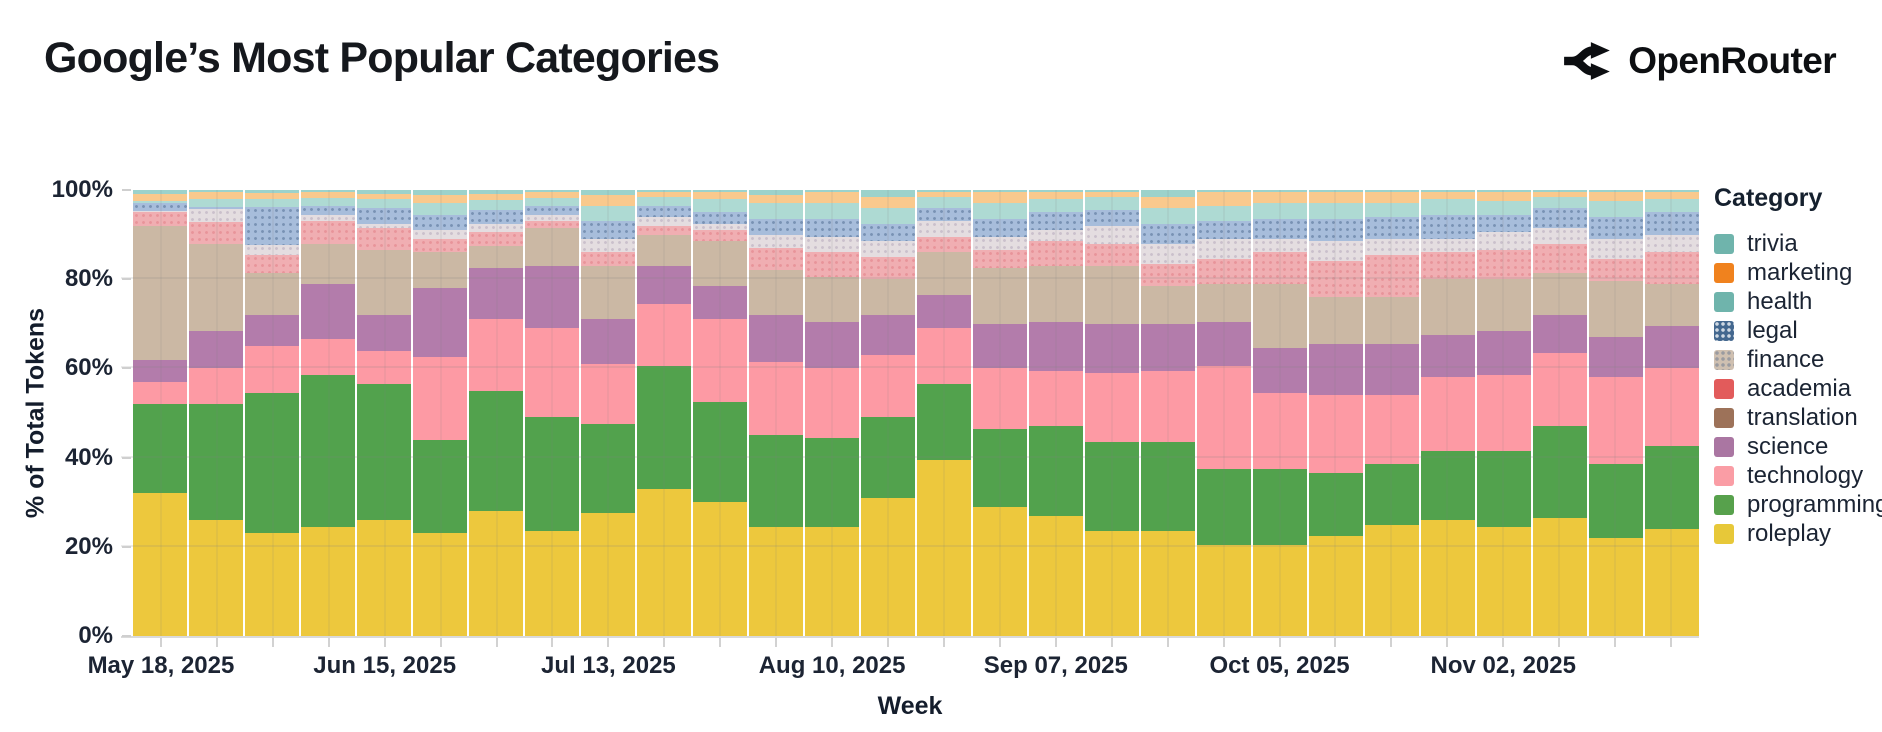  I want to click on legend-item-translation: translation, so click(1798, 417).